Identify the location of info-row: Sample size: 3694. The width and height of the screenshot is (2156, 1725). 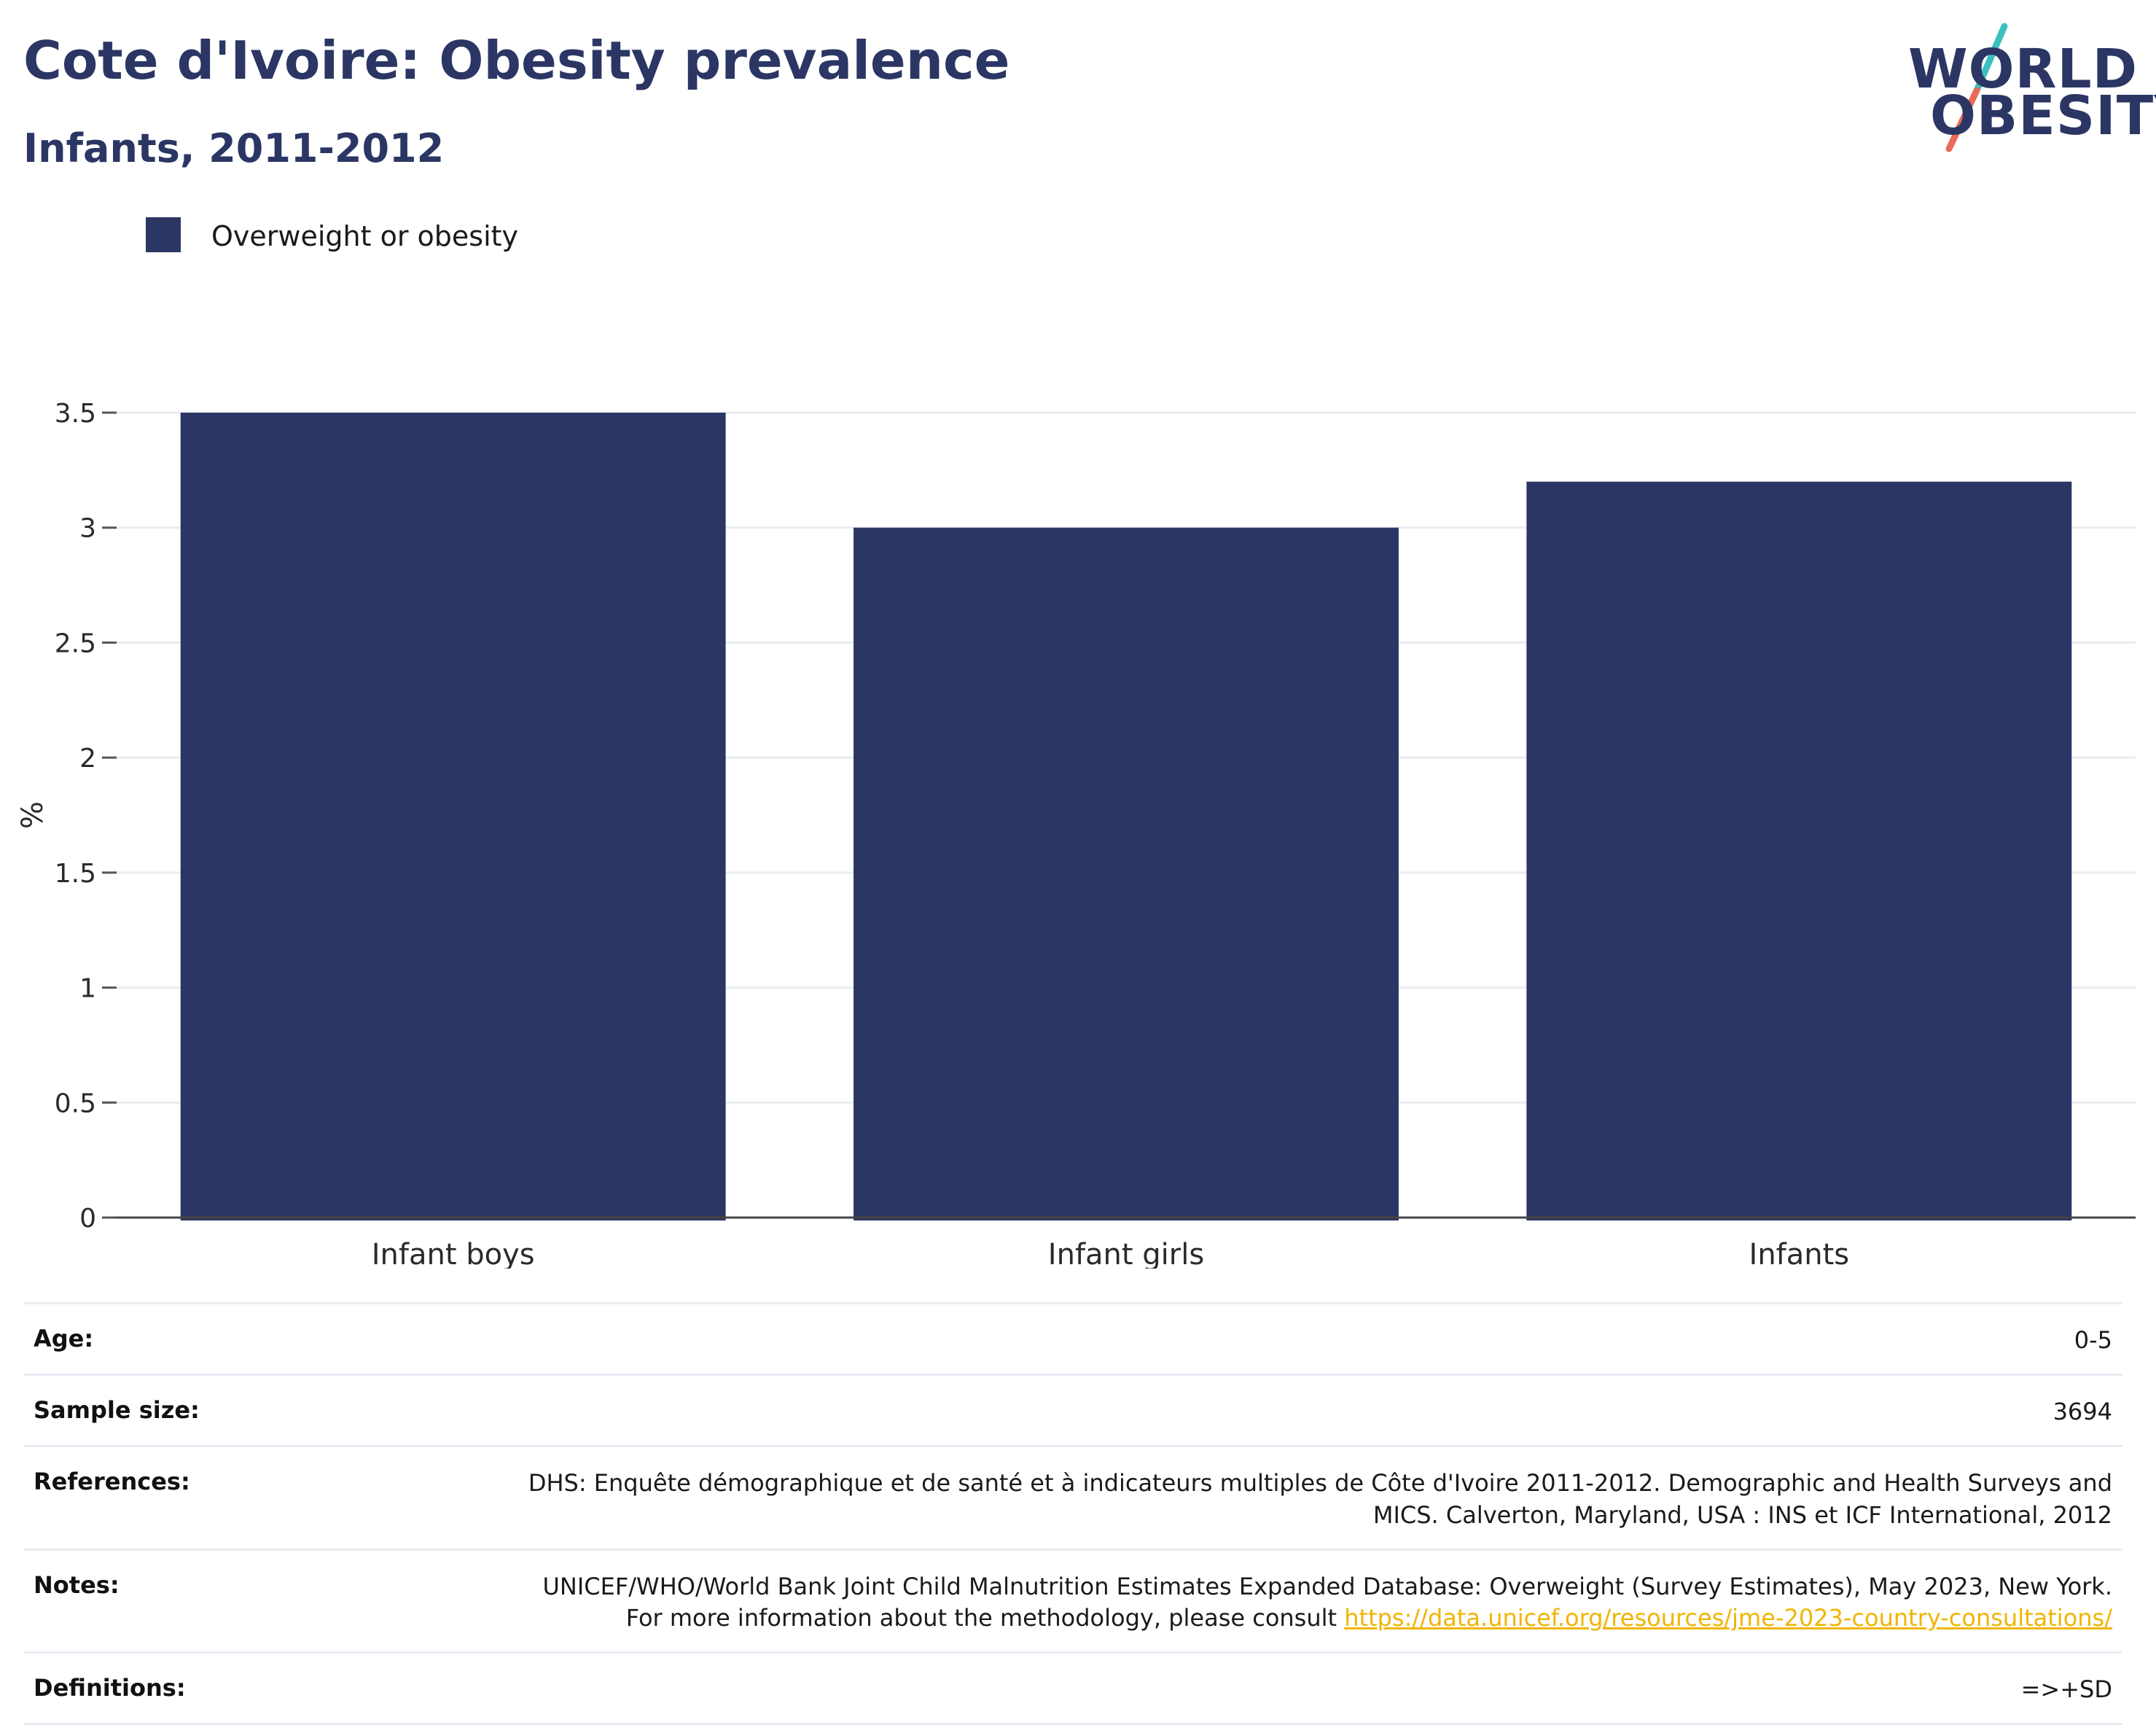
(1073, 1409).